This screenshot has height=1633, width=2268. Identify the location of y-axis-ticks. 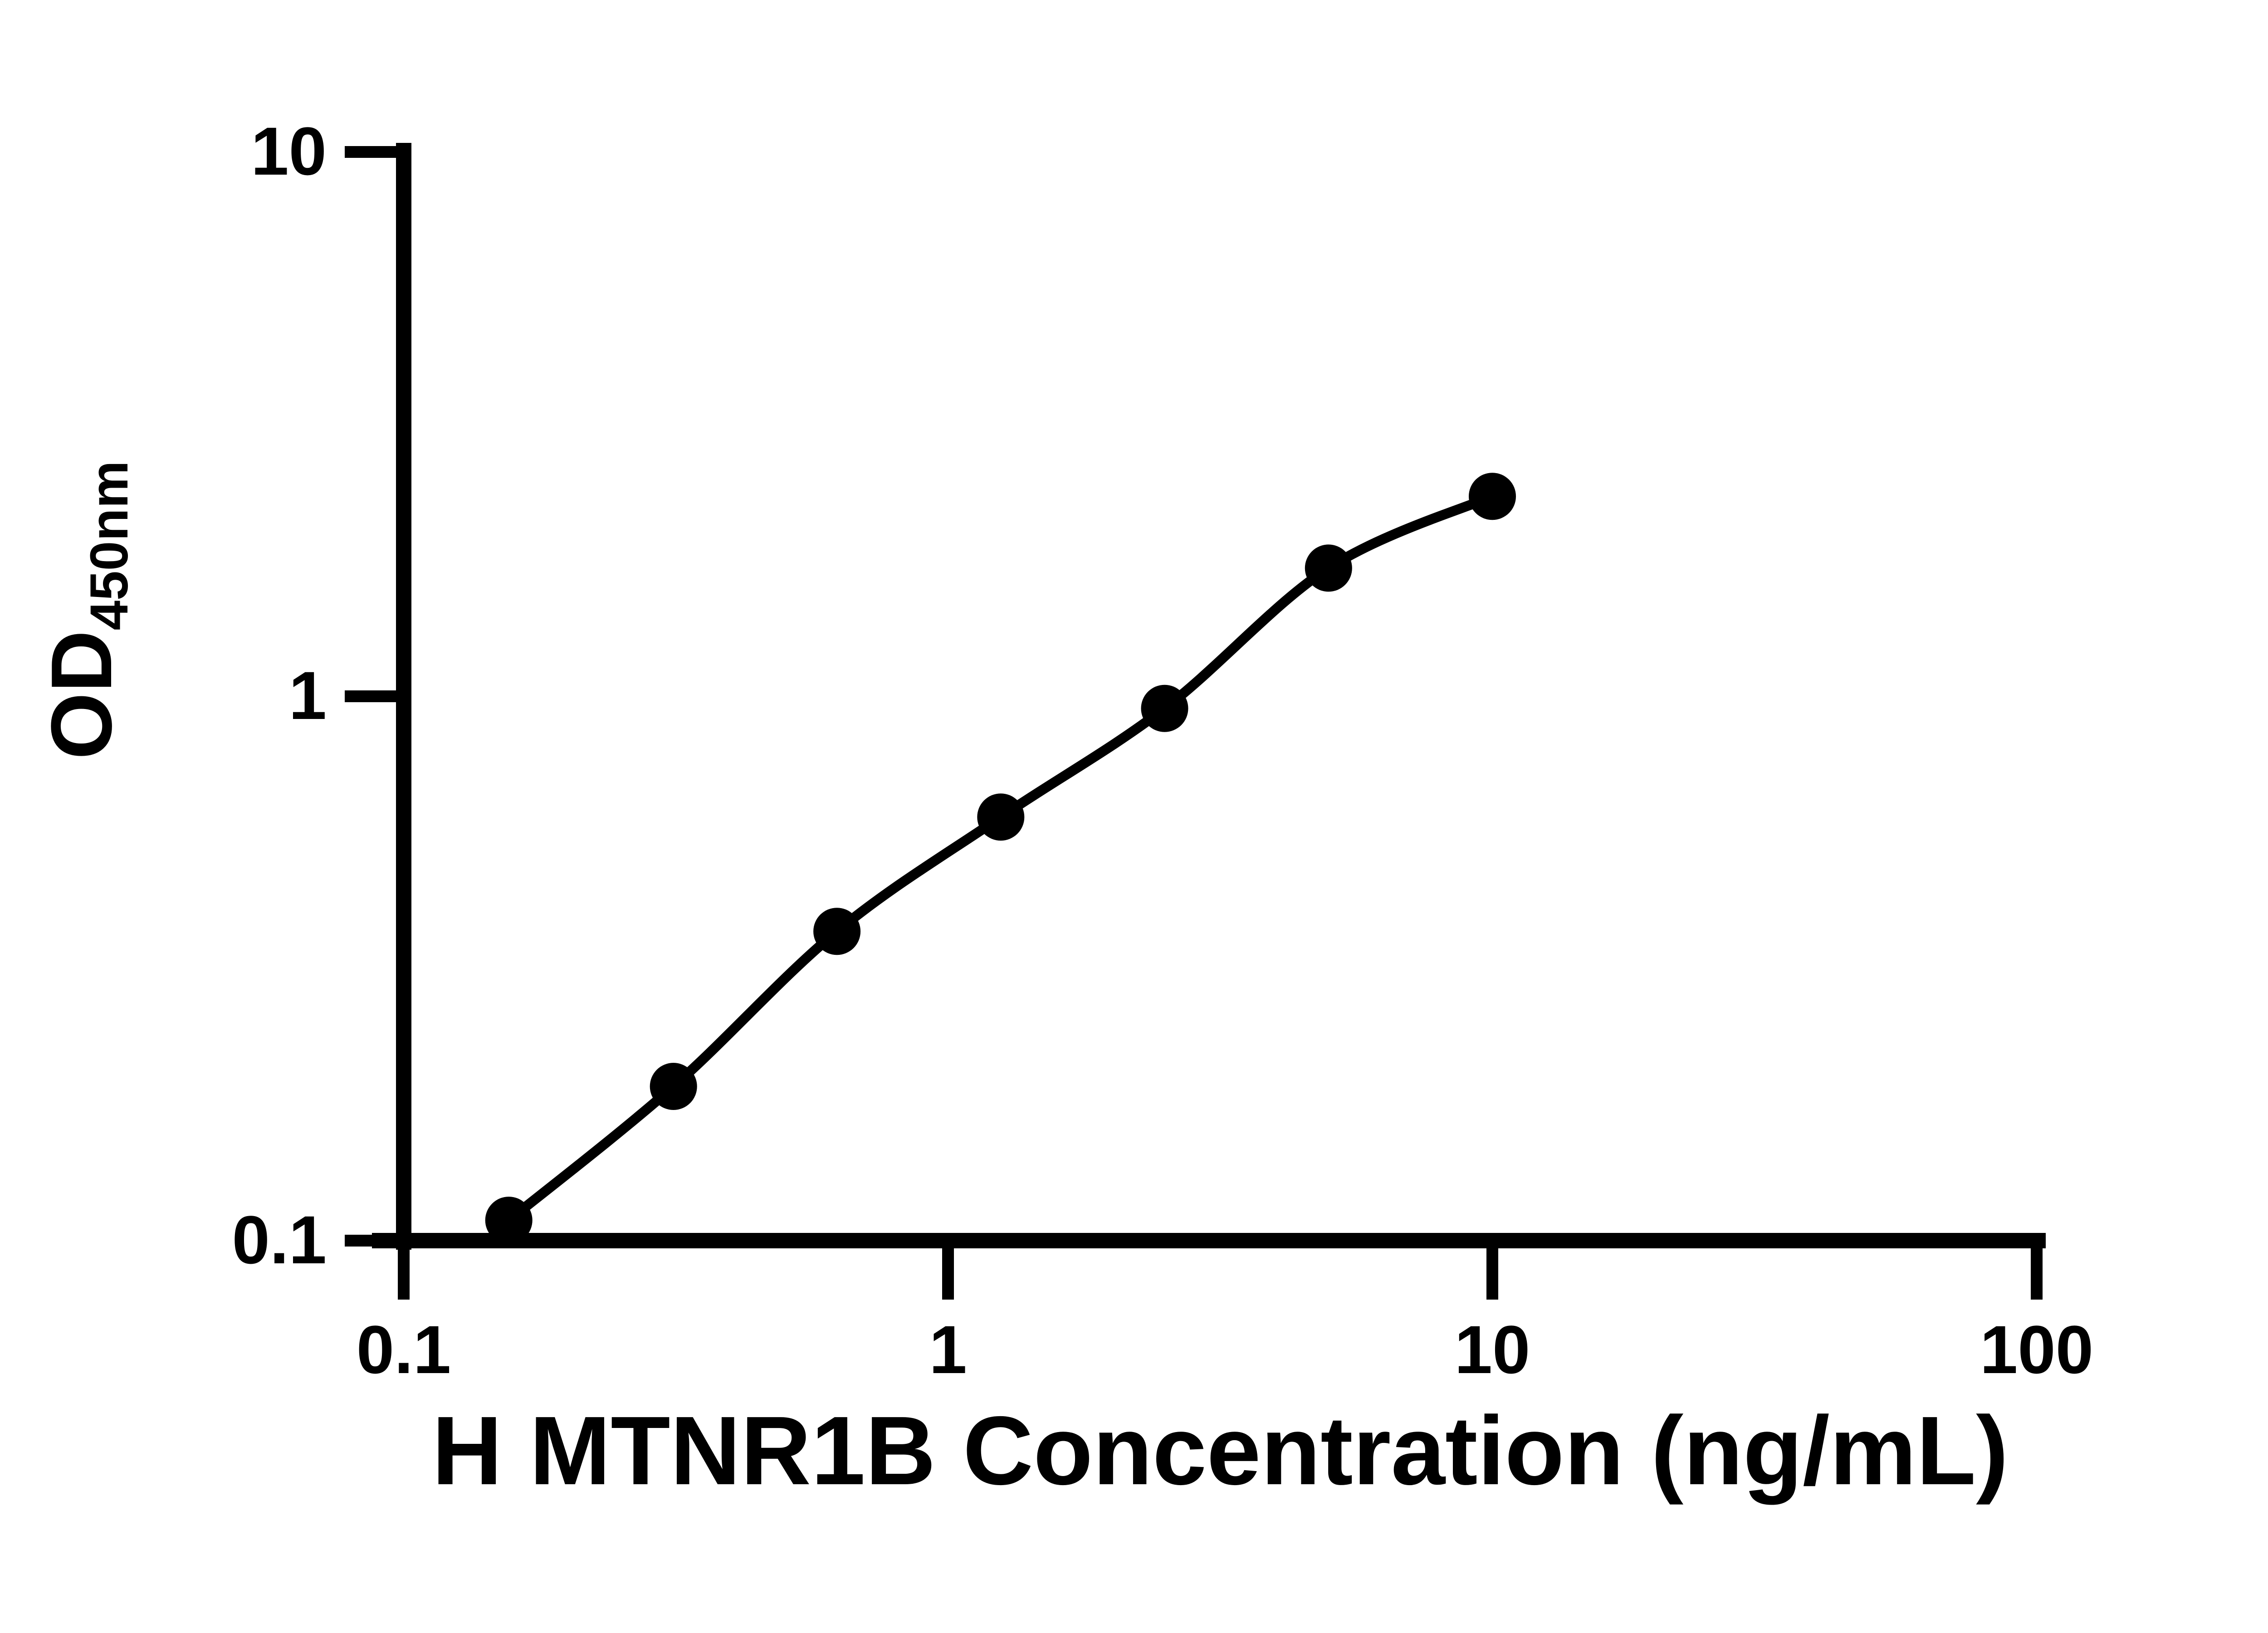
(374, 696).